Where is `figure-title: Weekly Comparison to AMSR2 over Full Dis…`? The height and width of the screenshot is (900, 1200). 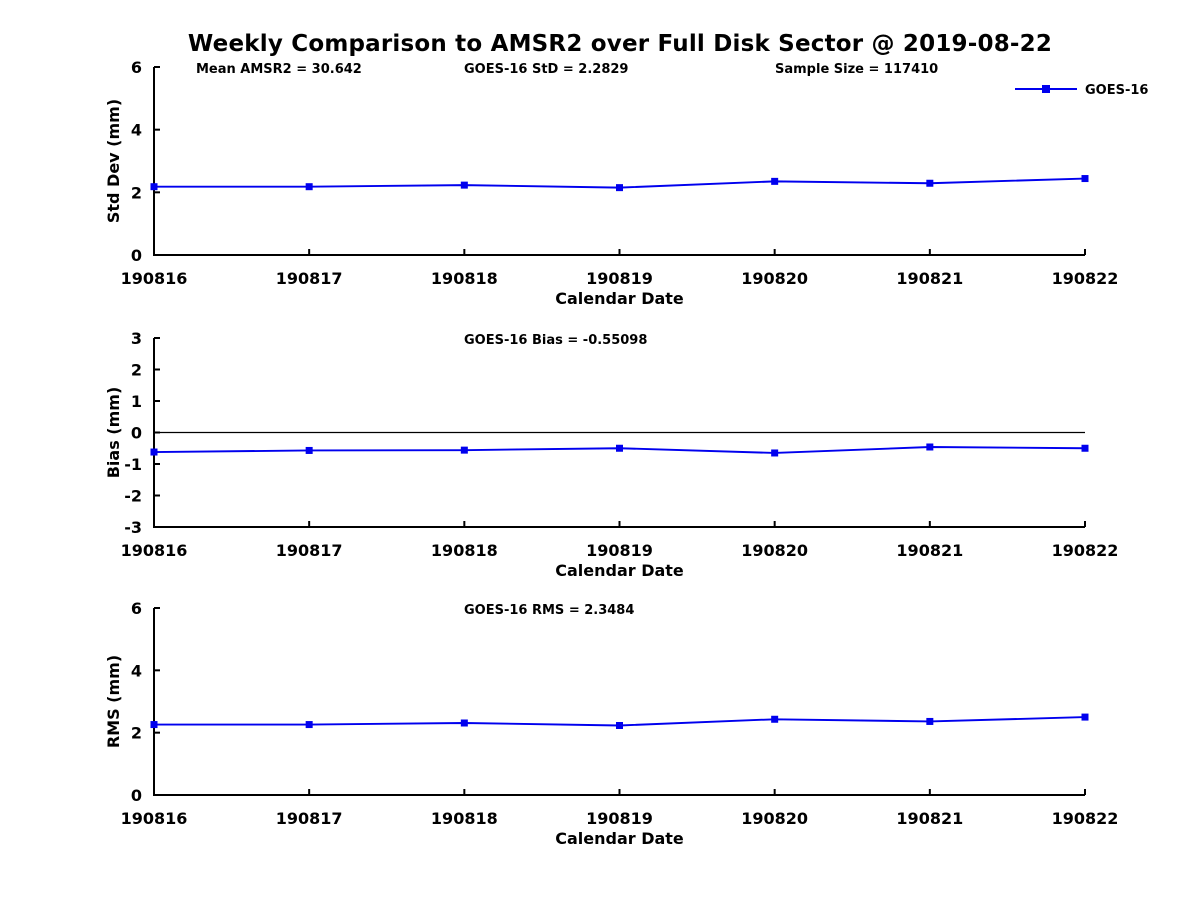
figure-title: Weekly Comparison to AMSR2 over Full Dis… is located at coordinates (620, 44).